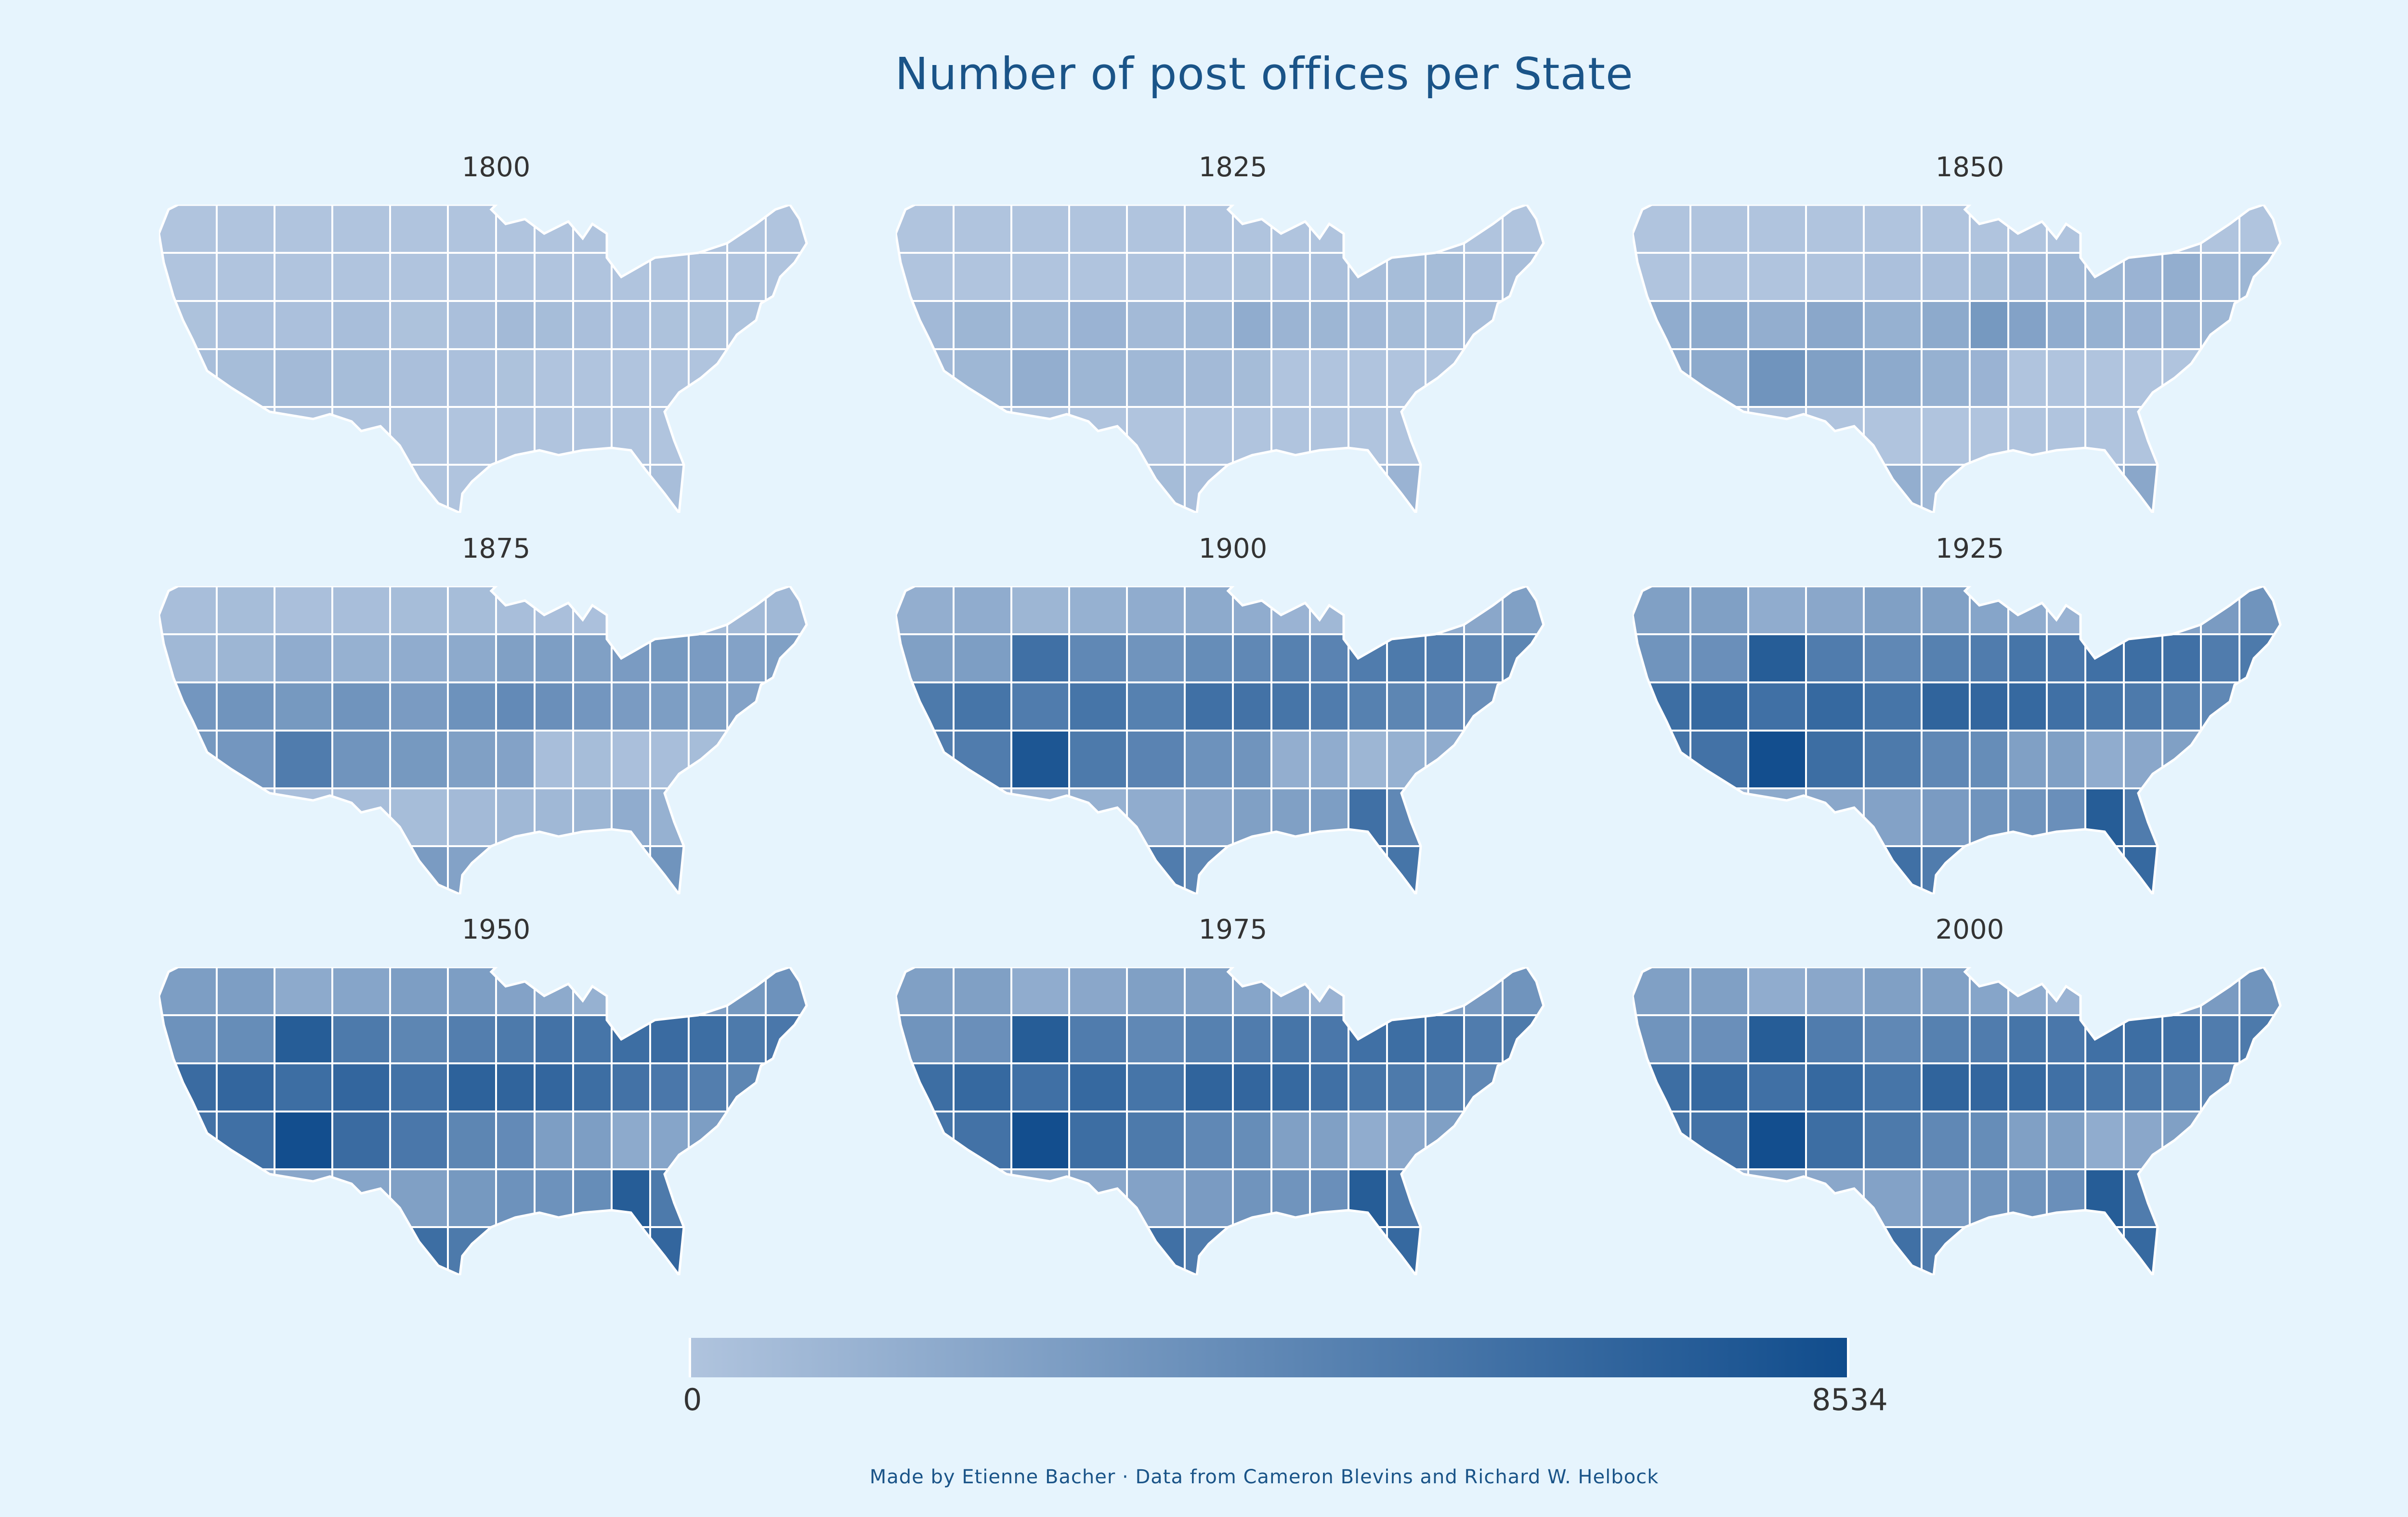 This screenshot has width=2408, height=1517. I want to click on panel-year-label: 1875, so click(496, 548).